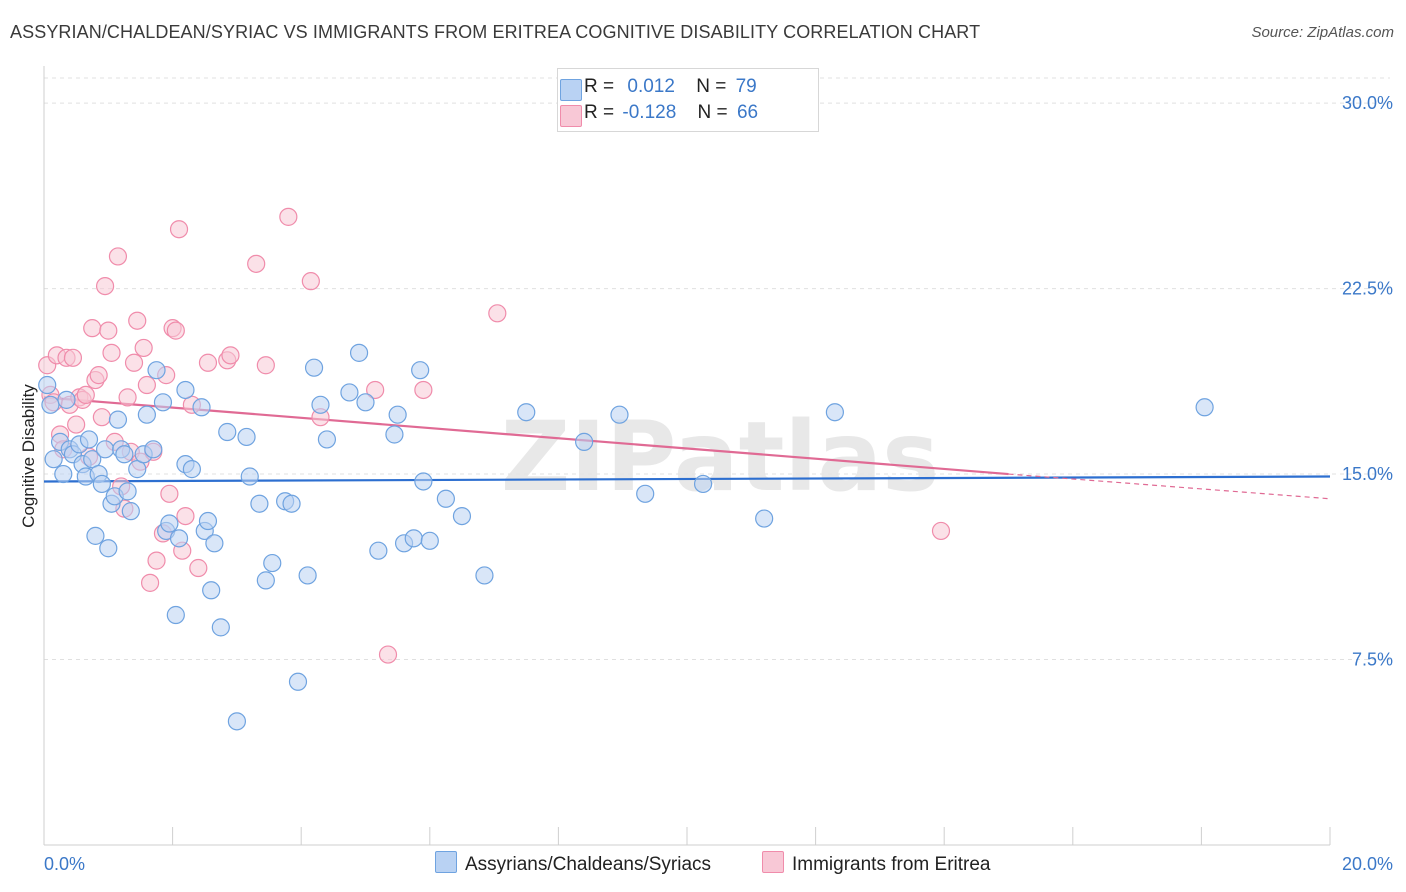  I want to click on legend-swatch-pink, so click(571, 116).